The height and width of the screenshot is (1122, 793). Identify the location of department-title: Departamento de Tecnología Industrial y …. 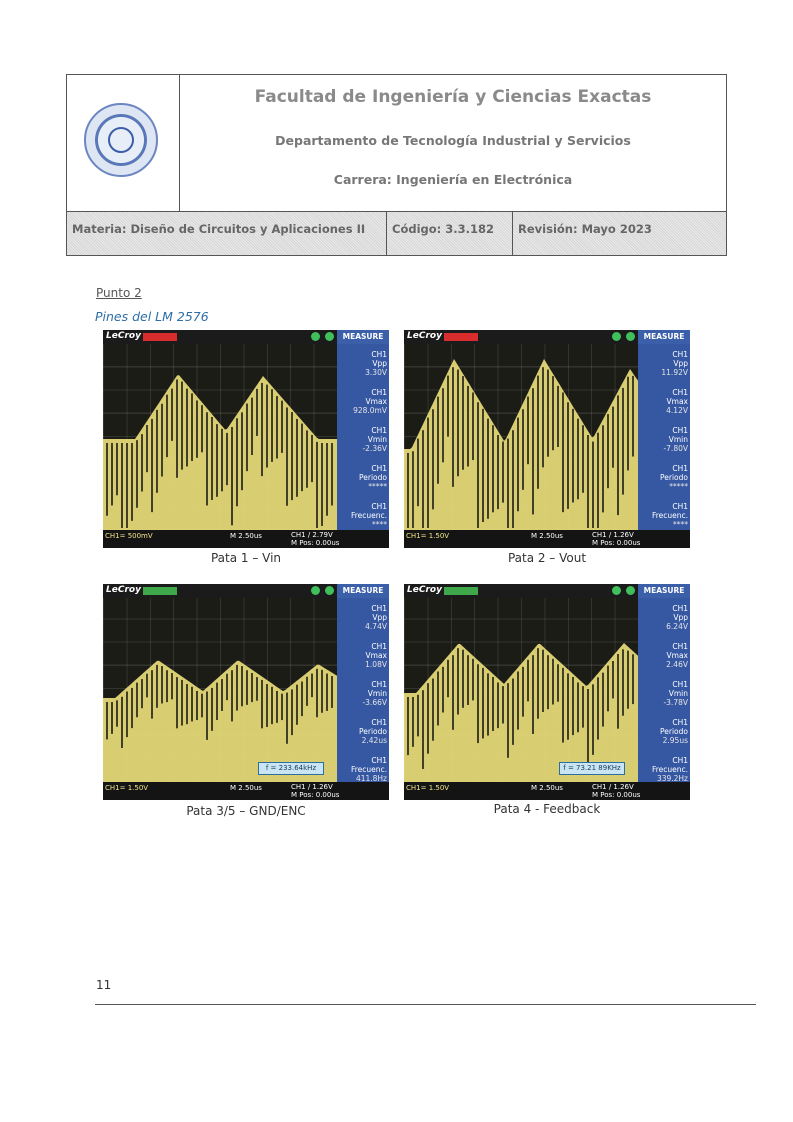
(453, 140).